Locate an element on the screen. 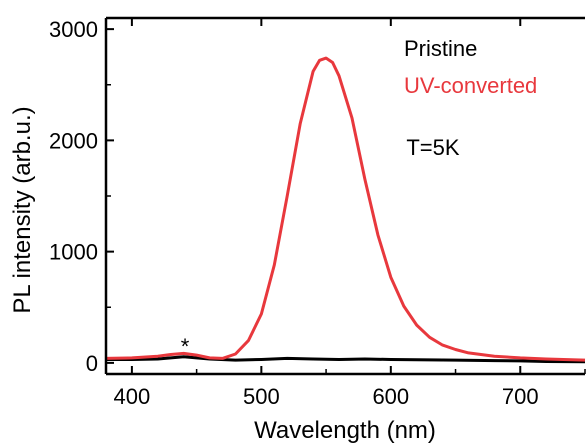 Image resolution: width=587 pixels, height=444 pixels. x-axis-title: Wavelength (nm) is located at coordinates (345, 430).